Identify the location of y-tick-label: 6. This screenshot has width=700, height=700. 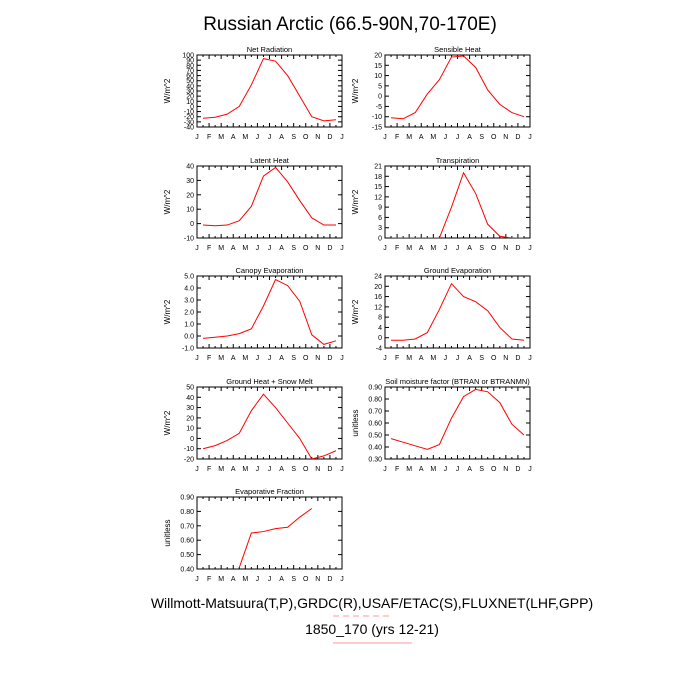
(380, 218).